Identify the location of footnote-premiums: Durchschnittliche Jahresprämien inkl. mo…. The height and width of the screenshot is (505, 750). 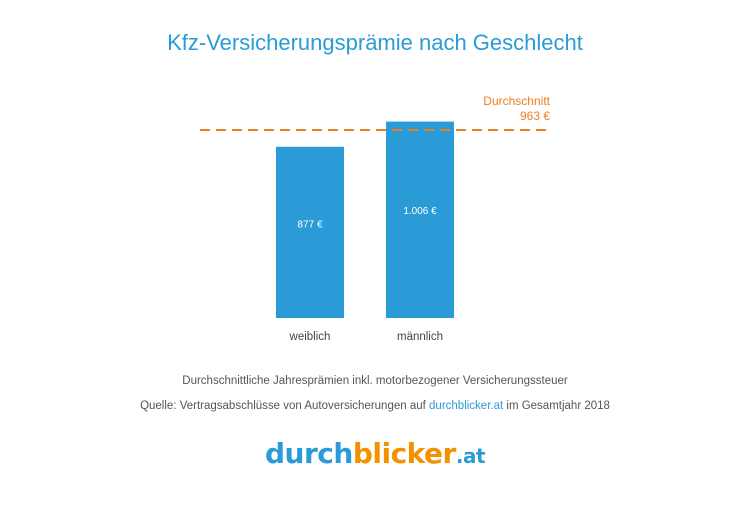
(375, 381).